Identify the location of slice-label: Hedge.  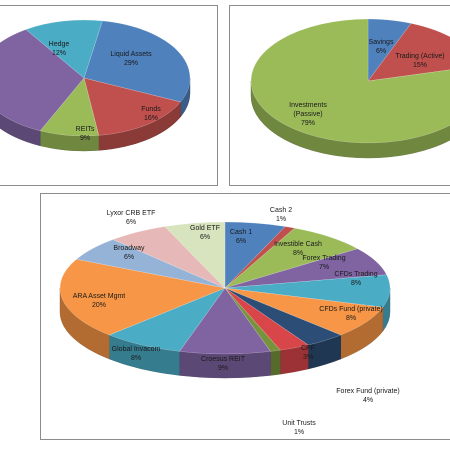
(59, 44).